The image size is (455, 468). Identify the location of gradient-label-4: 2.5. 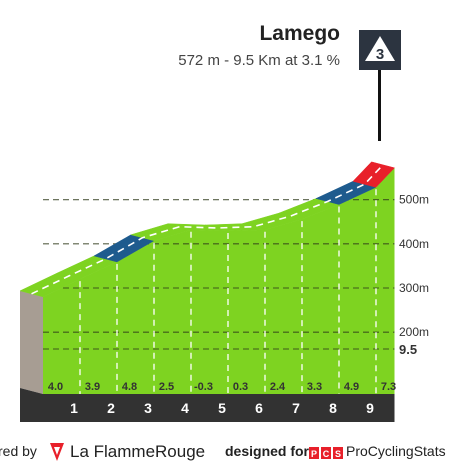
(166, 387).